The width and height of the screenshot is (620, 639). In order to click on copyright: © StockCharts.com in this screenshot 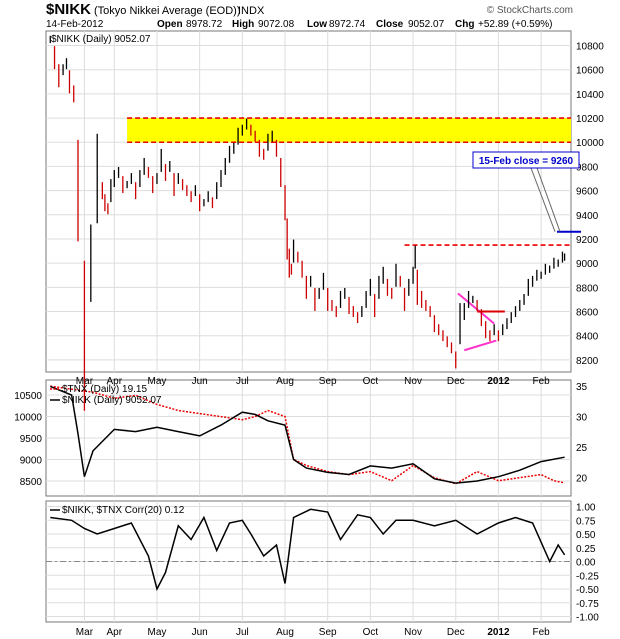, I will do `click(530, 10)`.